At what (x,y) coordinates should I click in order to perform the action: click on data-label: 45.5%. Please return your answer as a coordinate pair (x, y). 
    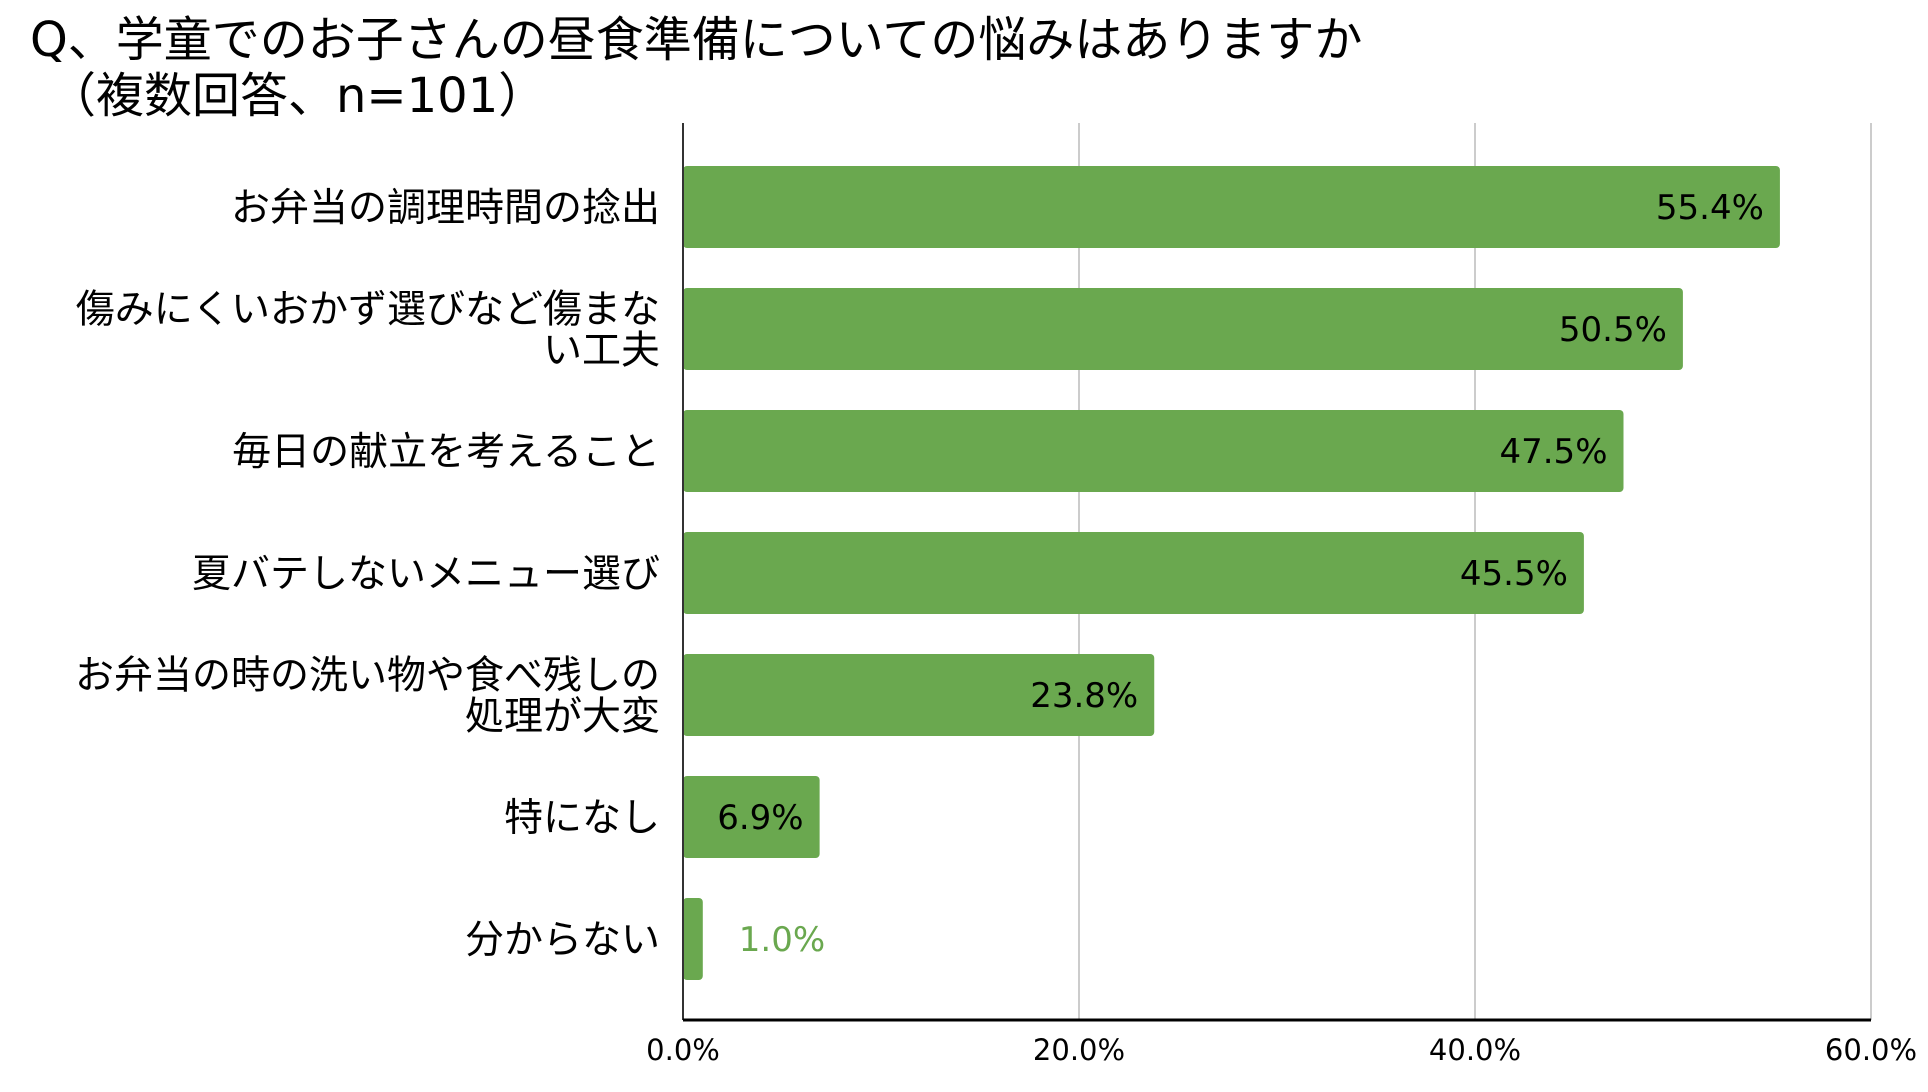
    Looking at the image, I should click on (1514, 574).